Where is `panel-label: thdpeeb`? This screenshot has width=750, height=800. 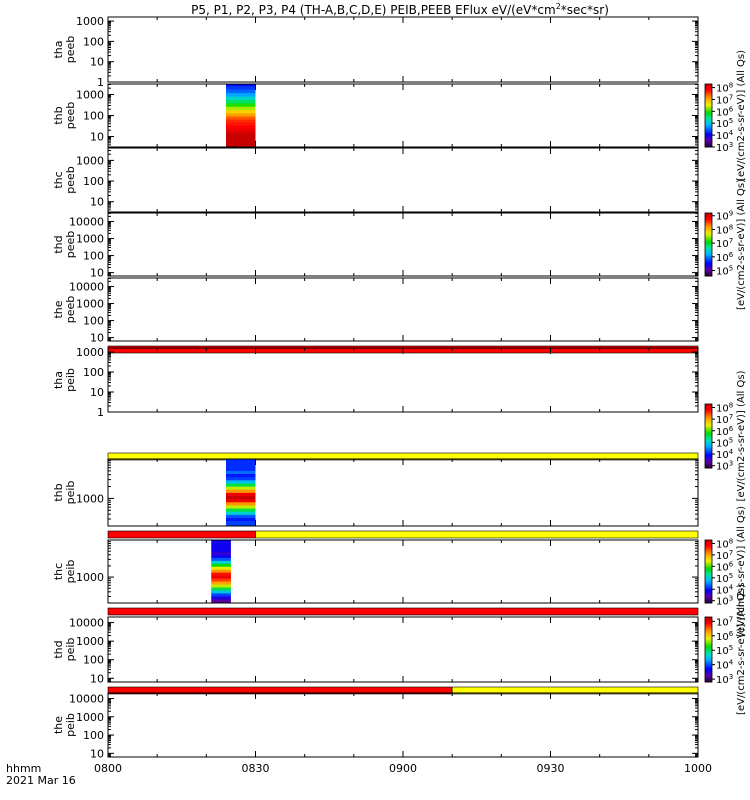
panel-label: thdpeeb is located at coordinates (64, 245).